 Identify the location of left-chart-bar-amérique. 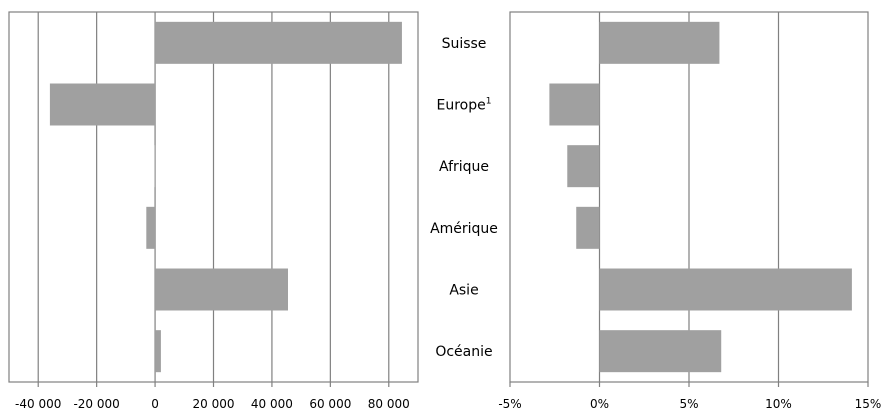
(151, 227).